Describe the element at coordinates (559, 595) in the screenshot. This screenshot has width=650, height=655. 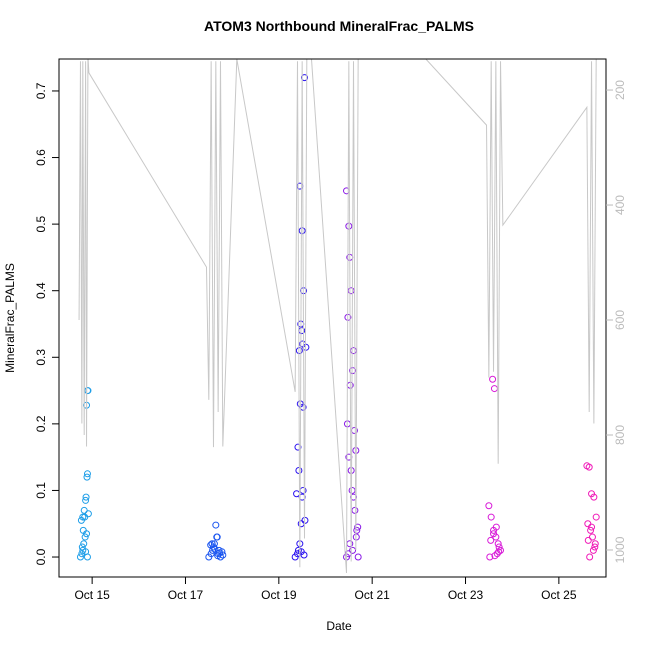
I see `x-tick-label: Oct 25` at that location.